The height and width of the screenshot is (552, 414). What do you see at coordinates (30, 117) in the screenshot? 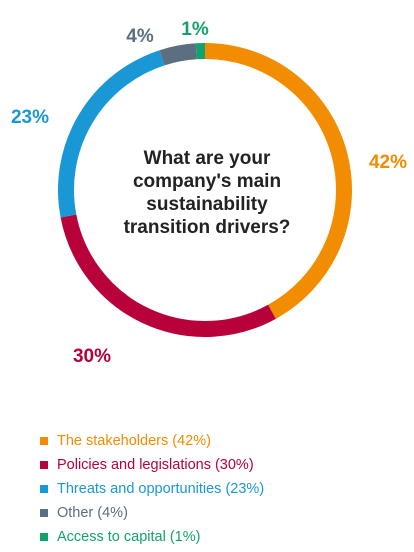
I see `slice-label-3: 23%` at bounding box center [30, 117].